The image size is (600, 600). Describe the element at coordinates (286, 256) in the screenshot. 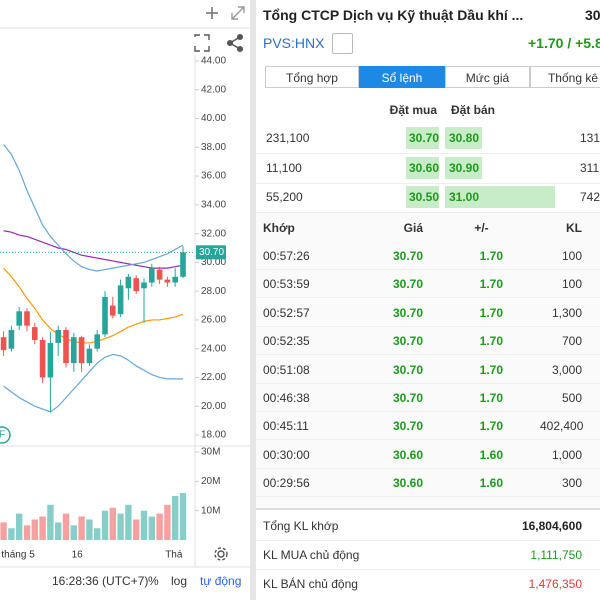

I see `match-cell: 00:57:26` at that location.